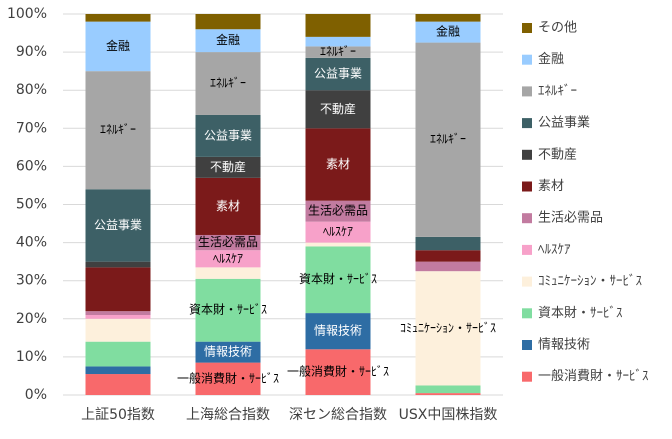 The height and width of the screenshot is (439, 672). Describe the element at coordinates (31, 90) in the screenshot. I see `y-tick-label: 80%` at that location.